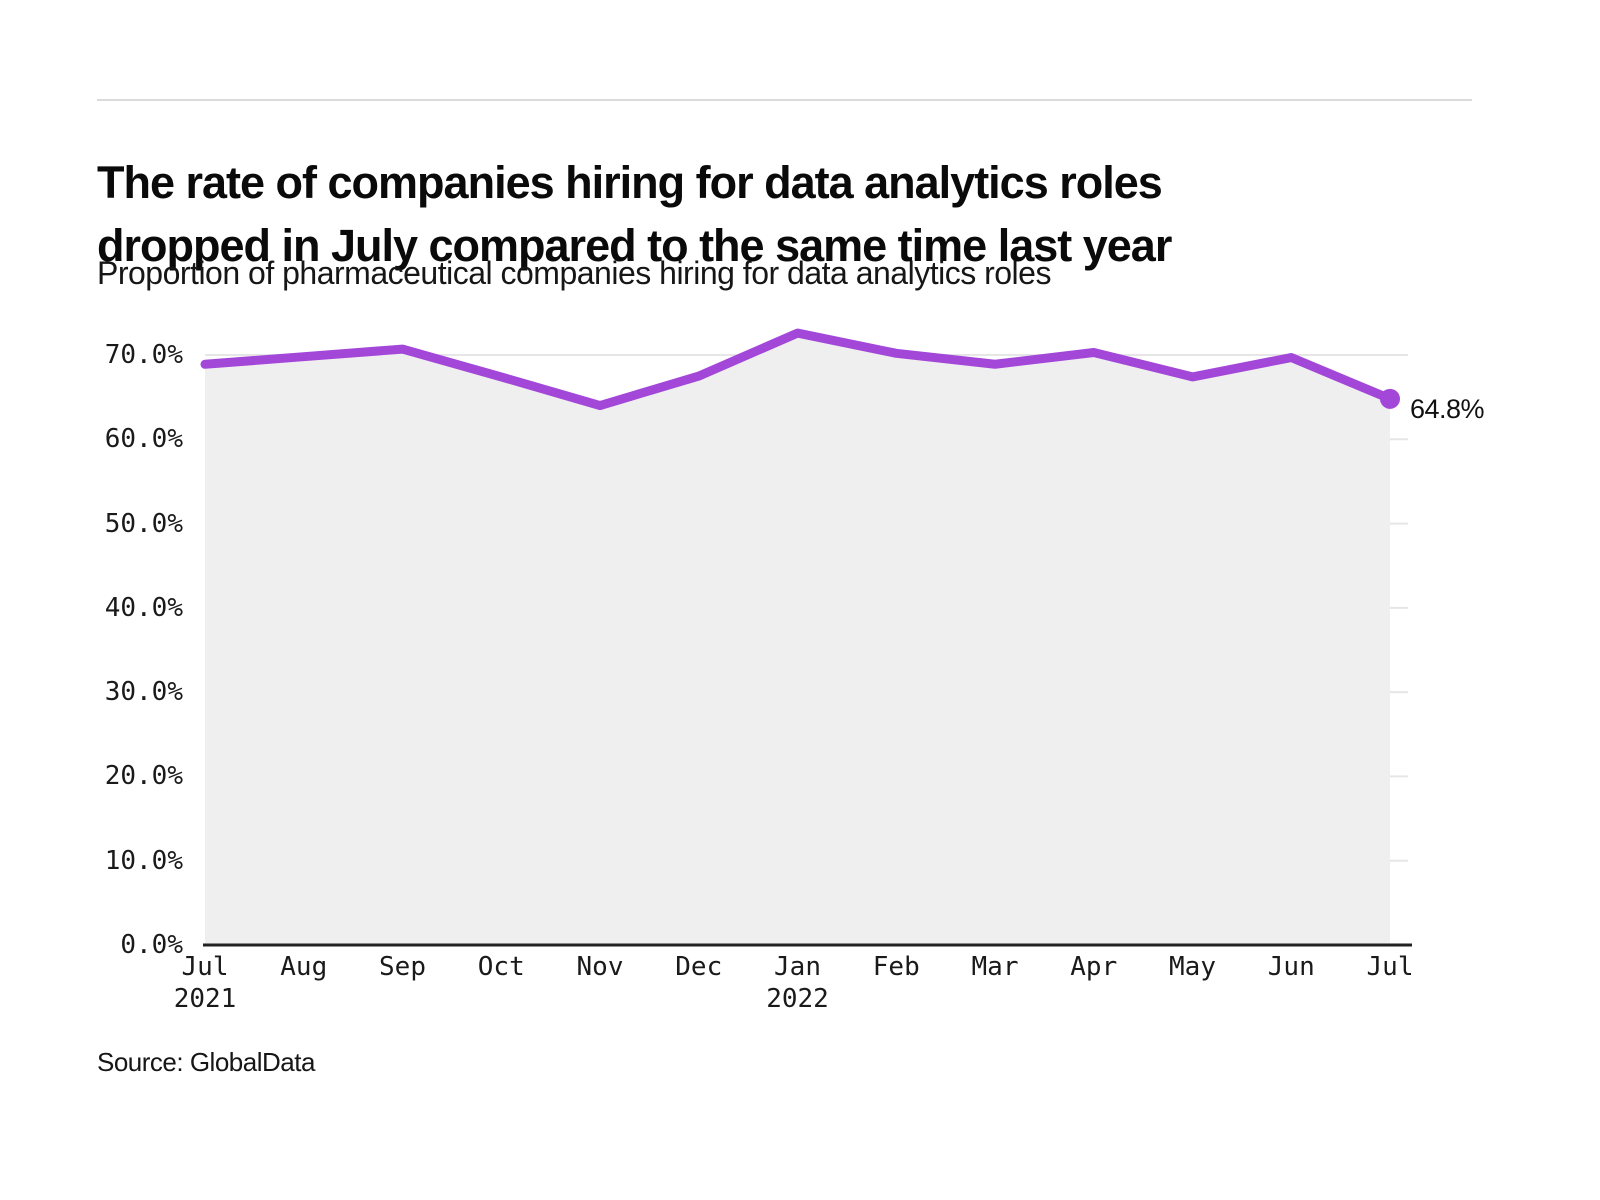 This screenshot has height=1200, width=1600. I want to click on y-tick-label: 60.0%, so click(143, 439).